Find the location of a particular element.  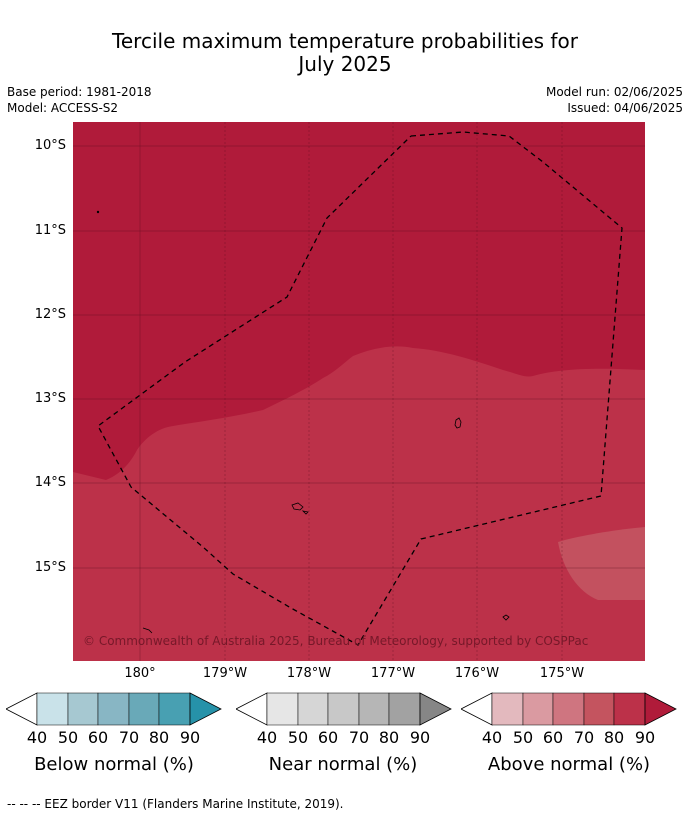

above-normal-tick: 60 is located at coordinates (553, 737).